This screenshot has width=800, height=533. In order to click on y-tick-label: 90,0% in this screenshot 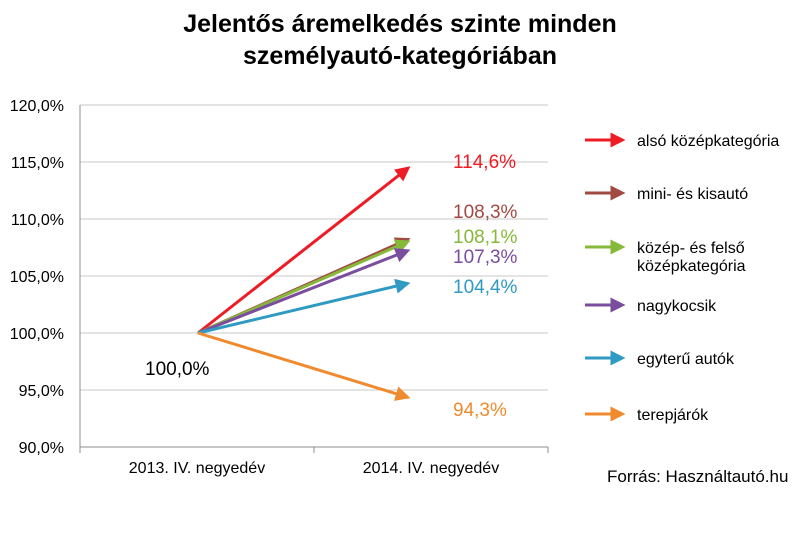, I will do `click(41, 448)`.